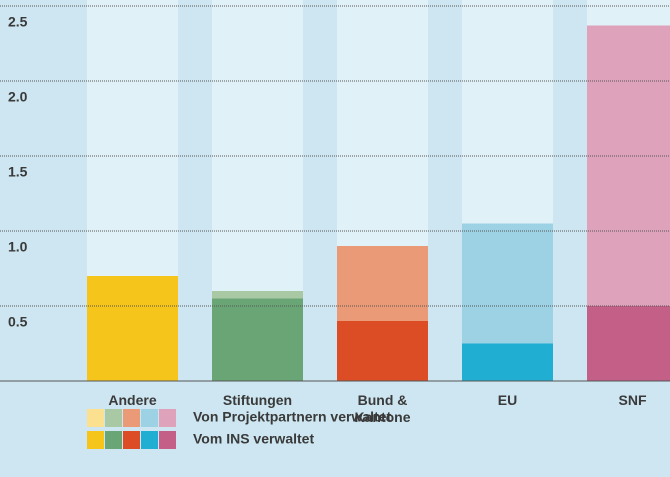 The image size is (670, 477). I want to click on y-tick-label: 1.5, so click(18, 172).